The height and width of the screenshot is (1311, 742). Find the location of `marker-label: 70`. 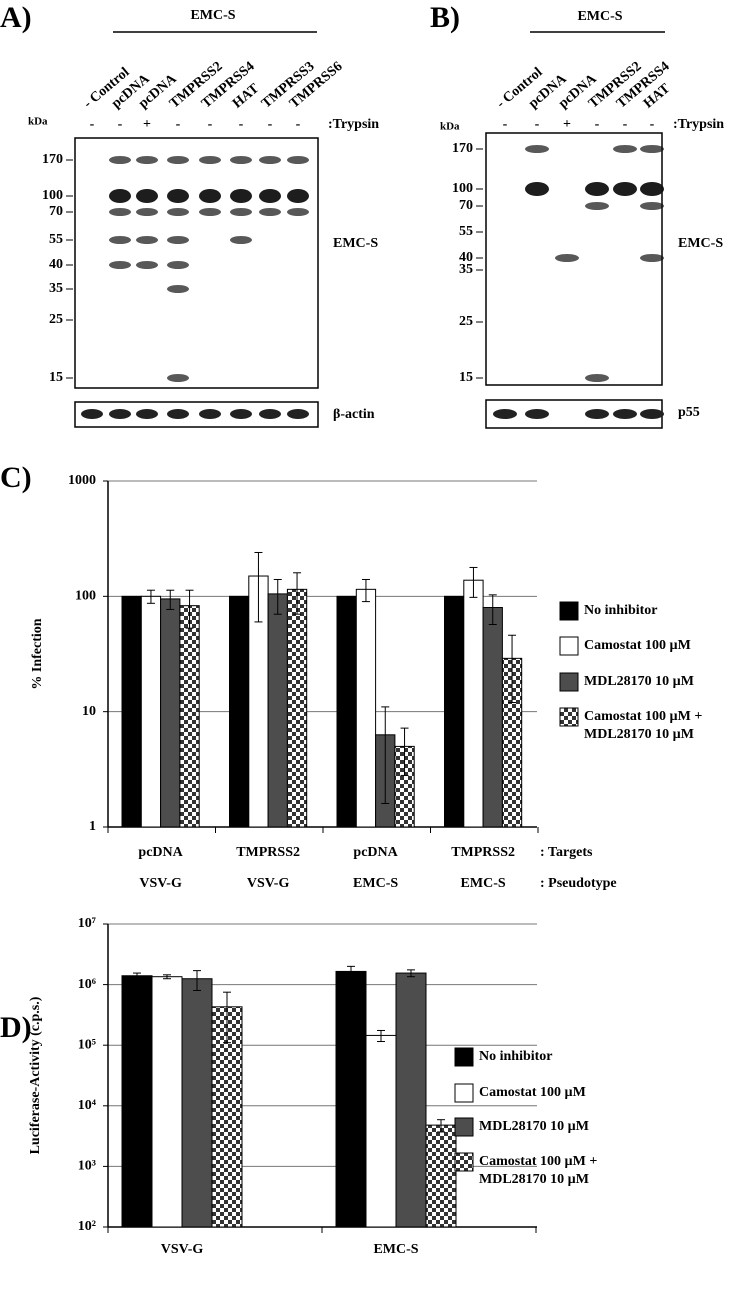

marker-label: 70 is located at coordinates (56, 211).